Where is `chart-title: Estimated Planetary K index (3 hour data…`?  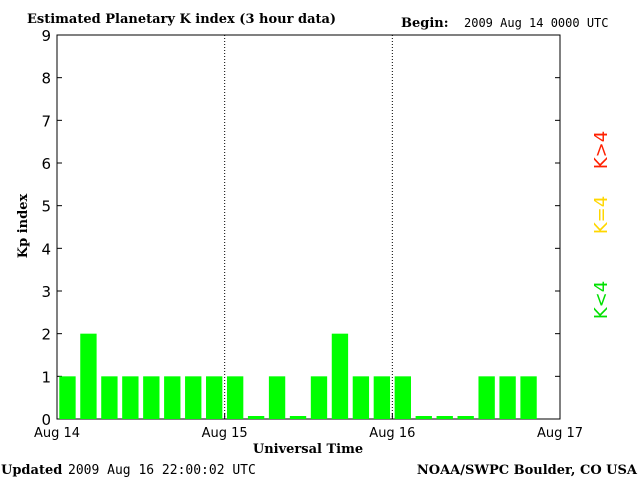 chart-title: Estimated Planetary K index (3 hour data… is located at coordinates (181, 19).